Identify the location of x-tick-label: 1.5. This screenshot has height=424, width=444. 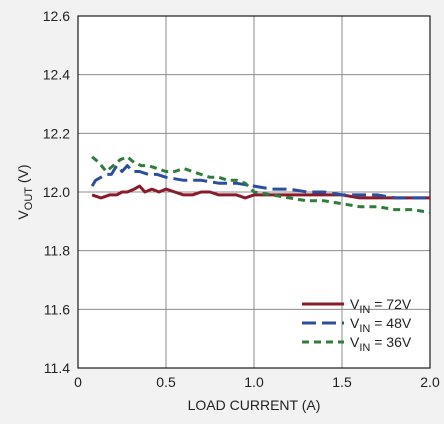
(342, 382).